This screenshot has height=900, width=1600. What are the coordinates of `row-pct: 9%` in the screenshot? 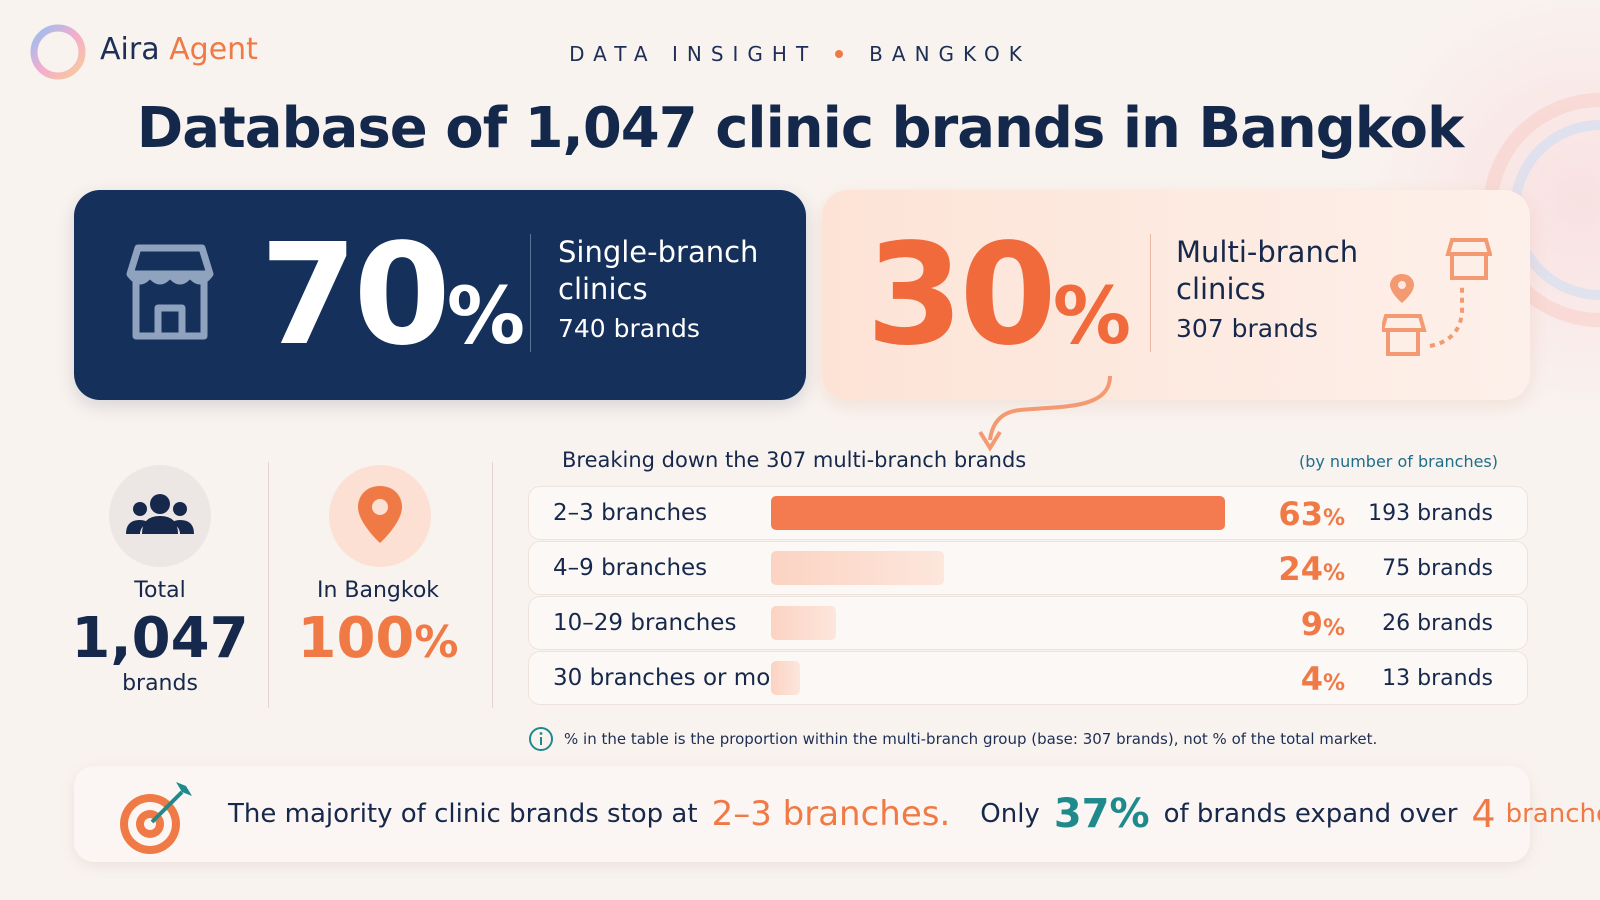 It's located at (1323, 624).